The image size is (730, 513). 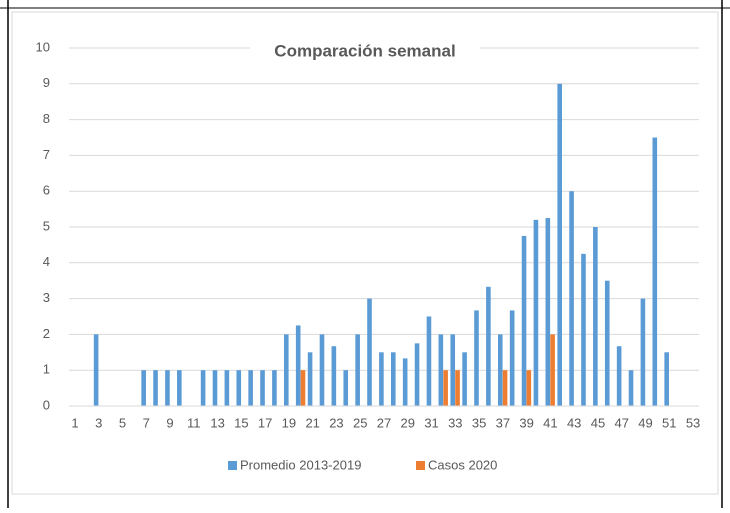 What do you see at coordinates (46, 404) in the screenshot?
I see `y-tick-label: 0` at bounding box center [46, 404].